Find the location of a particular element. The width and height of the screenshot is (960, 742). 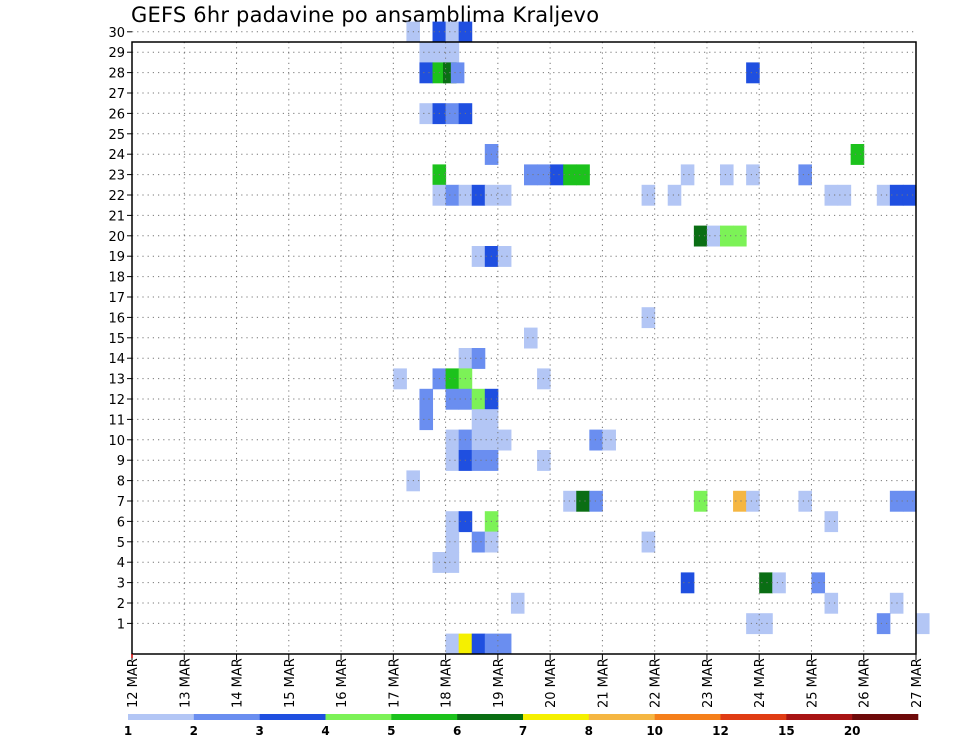

x-tick-label: 12 MAR is located at coordinates (133, 683).